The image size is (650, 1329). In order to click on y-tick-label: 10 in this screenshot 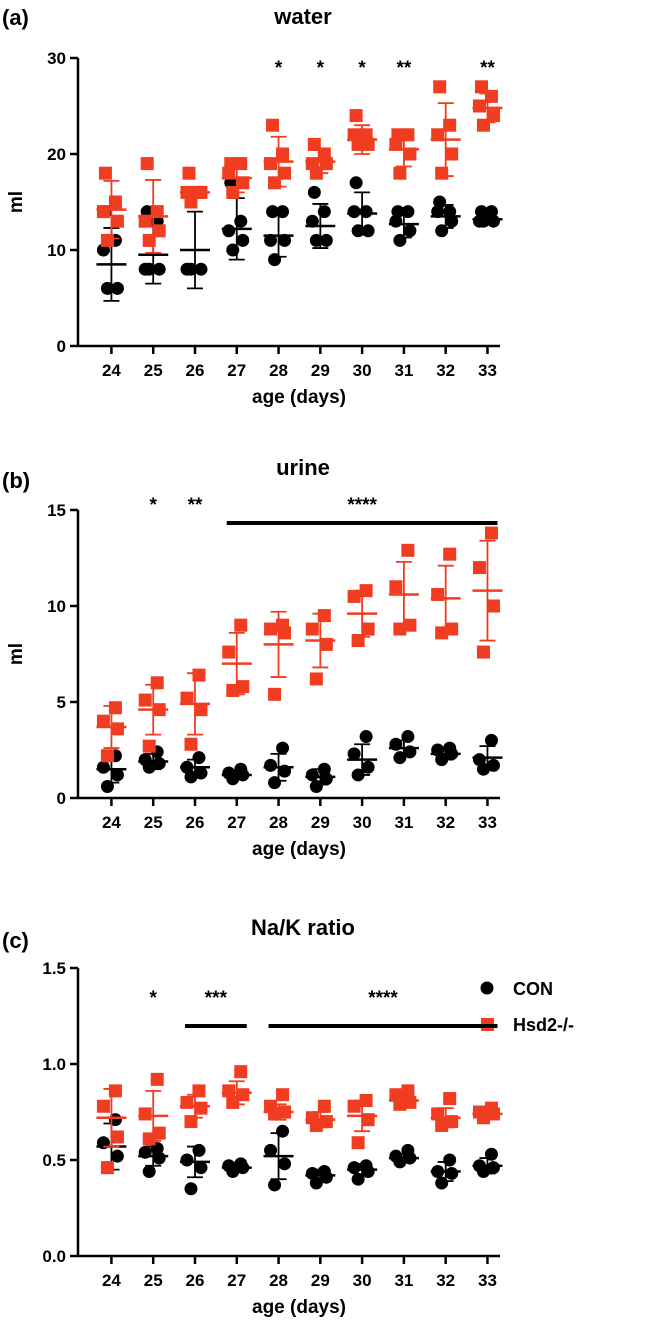, I will do `click(56, 606)`.